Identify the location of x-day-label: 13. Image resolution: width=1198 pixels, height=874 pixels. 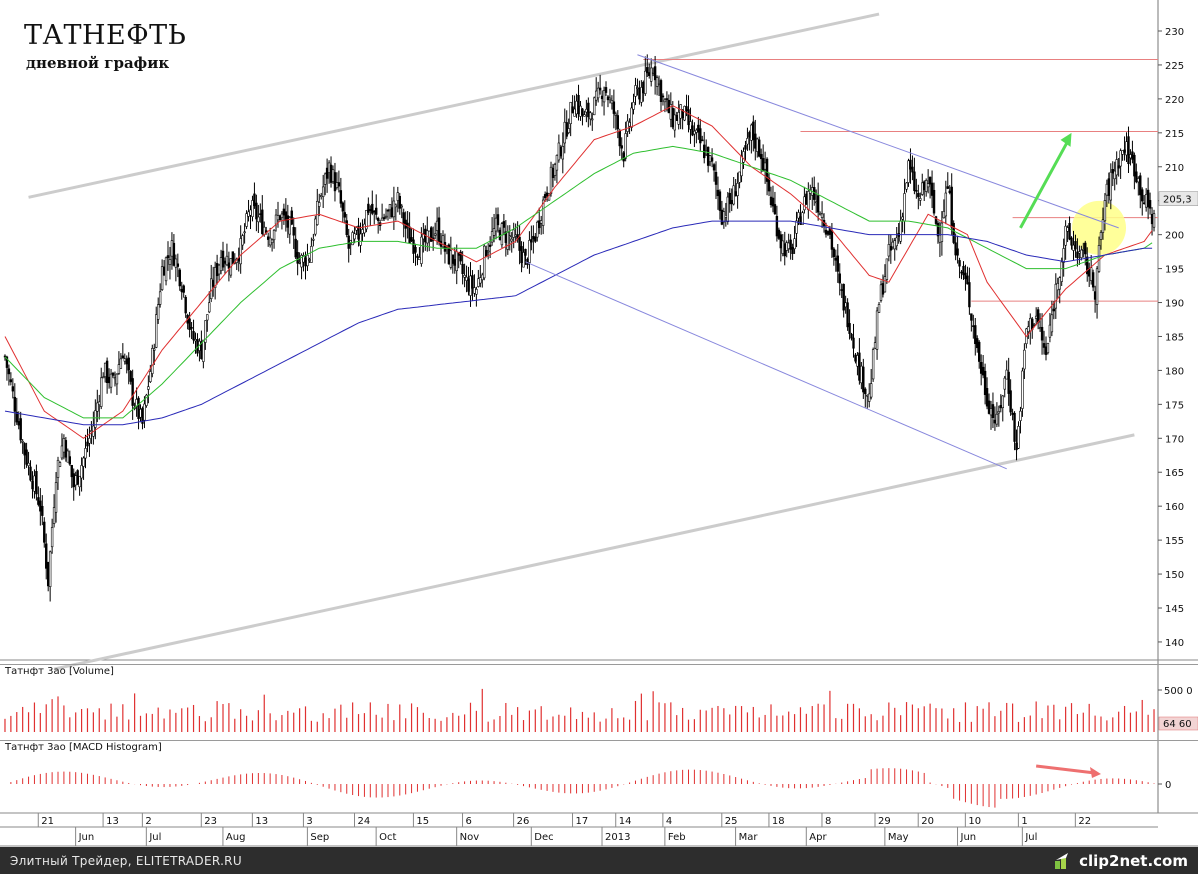
(112, 821).